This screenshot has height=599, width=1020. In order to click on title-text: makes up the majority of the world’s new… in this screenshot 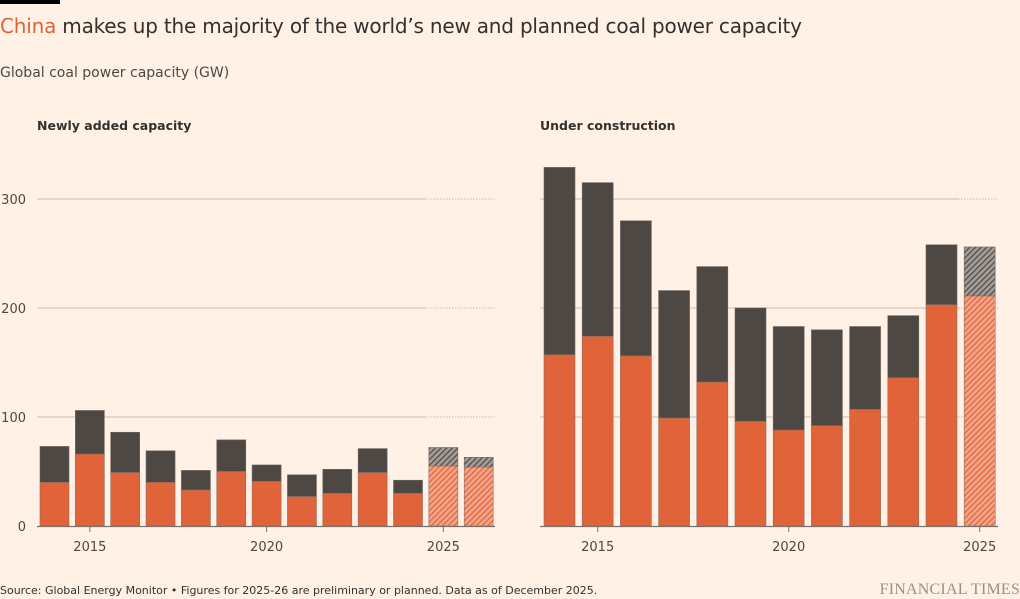, I will do `click(429, 26)`.